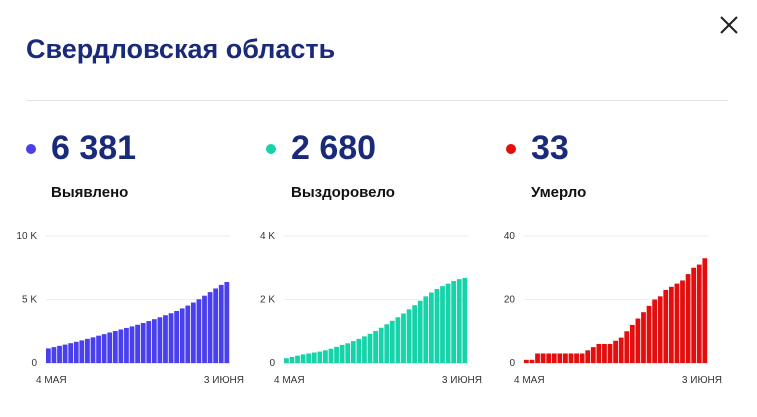 The height and width of the screenshot is (417, 757). What do you see at coordinates (267, 236) in the screenshot?
I see `y-tick-label: 4 K` at bounding box center [267, 236].